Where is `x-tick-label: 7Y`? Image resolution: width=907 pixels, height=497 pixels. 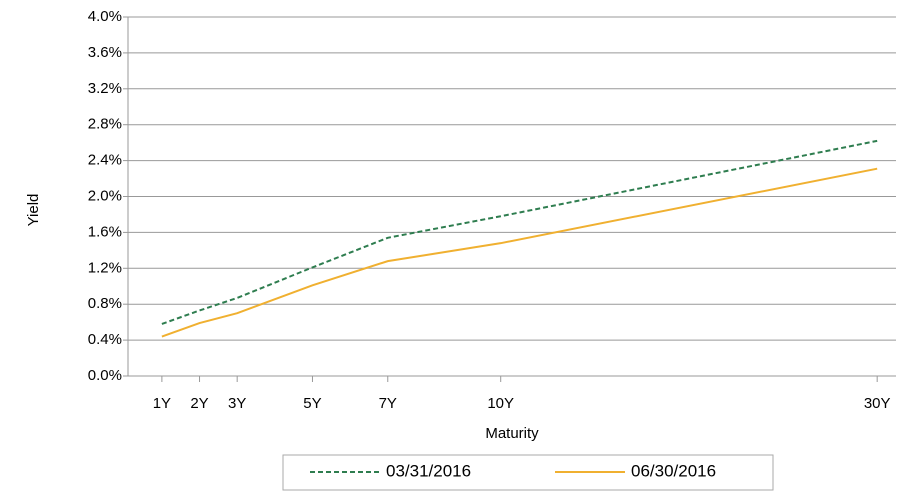 x-tick-label: 7Y is located at coordinates (388, 403).